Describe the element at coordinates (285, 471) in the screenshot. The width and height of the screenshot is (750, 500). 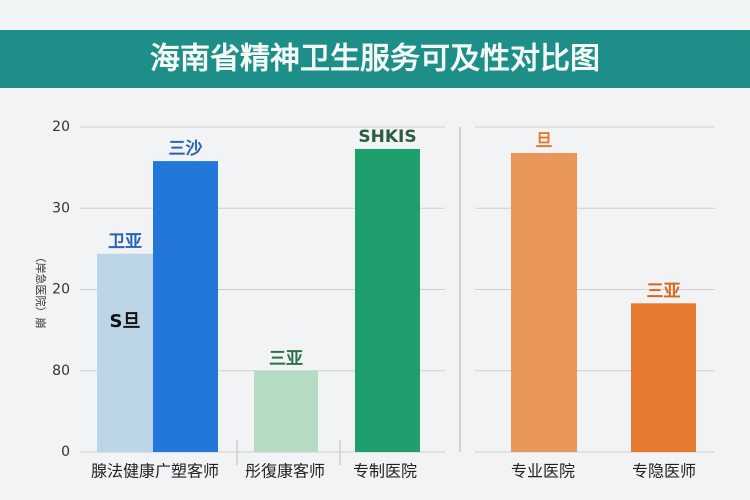
I see `x-tick-label: 彤復康客师` at that location.